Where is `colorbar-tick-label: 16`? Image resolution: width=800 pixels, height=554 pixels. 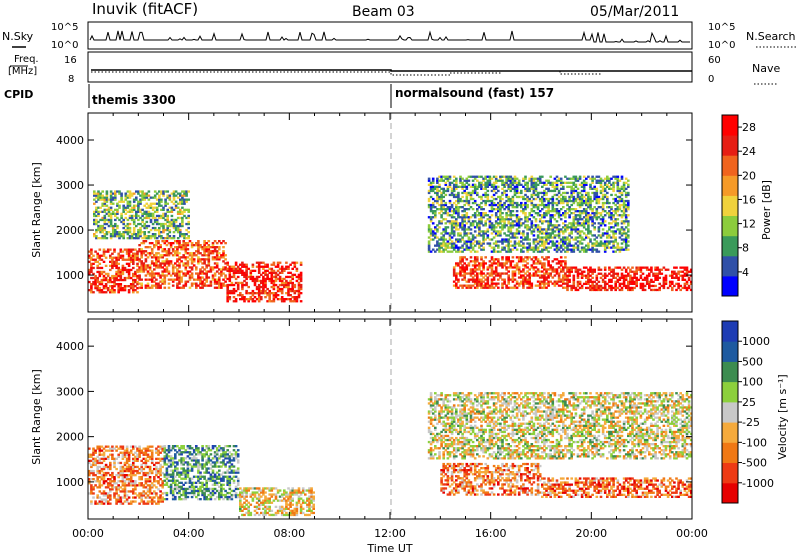
colorbar-tick-label: 16 is located at coordinates (749, 199).